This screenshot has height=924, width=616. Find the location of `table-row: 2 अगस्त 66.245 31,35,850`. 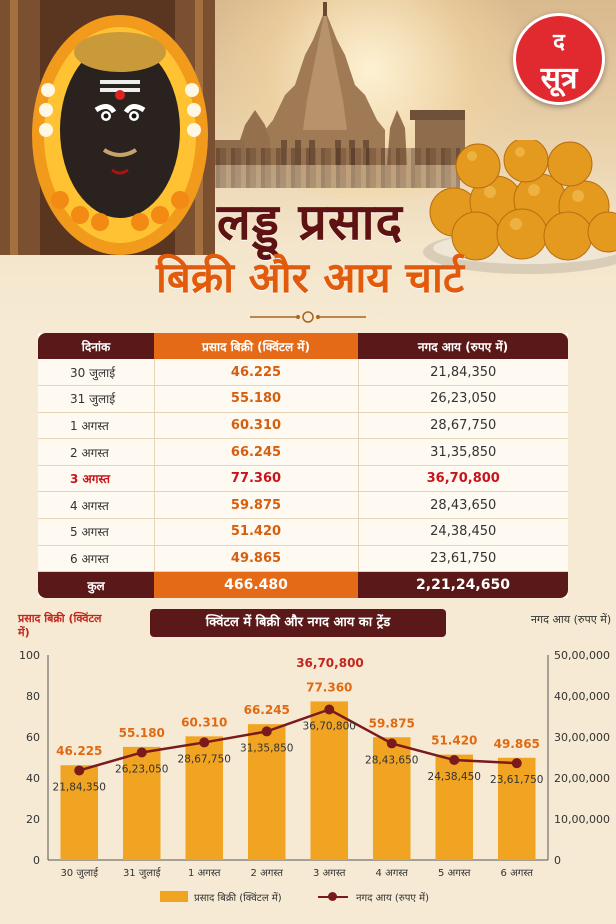

table-row: 2 अगस्त 66.245 31,35,850 is located at coordinates (303, 452).